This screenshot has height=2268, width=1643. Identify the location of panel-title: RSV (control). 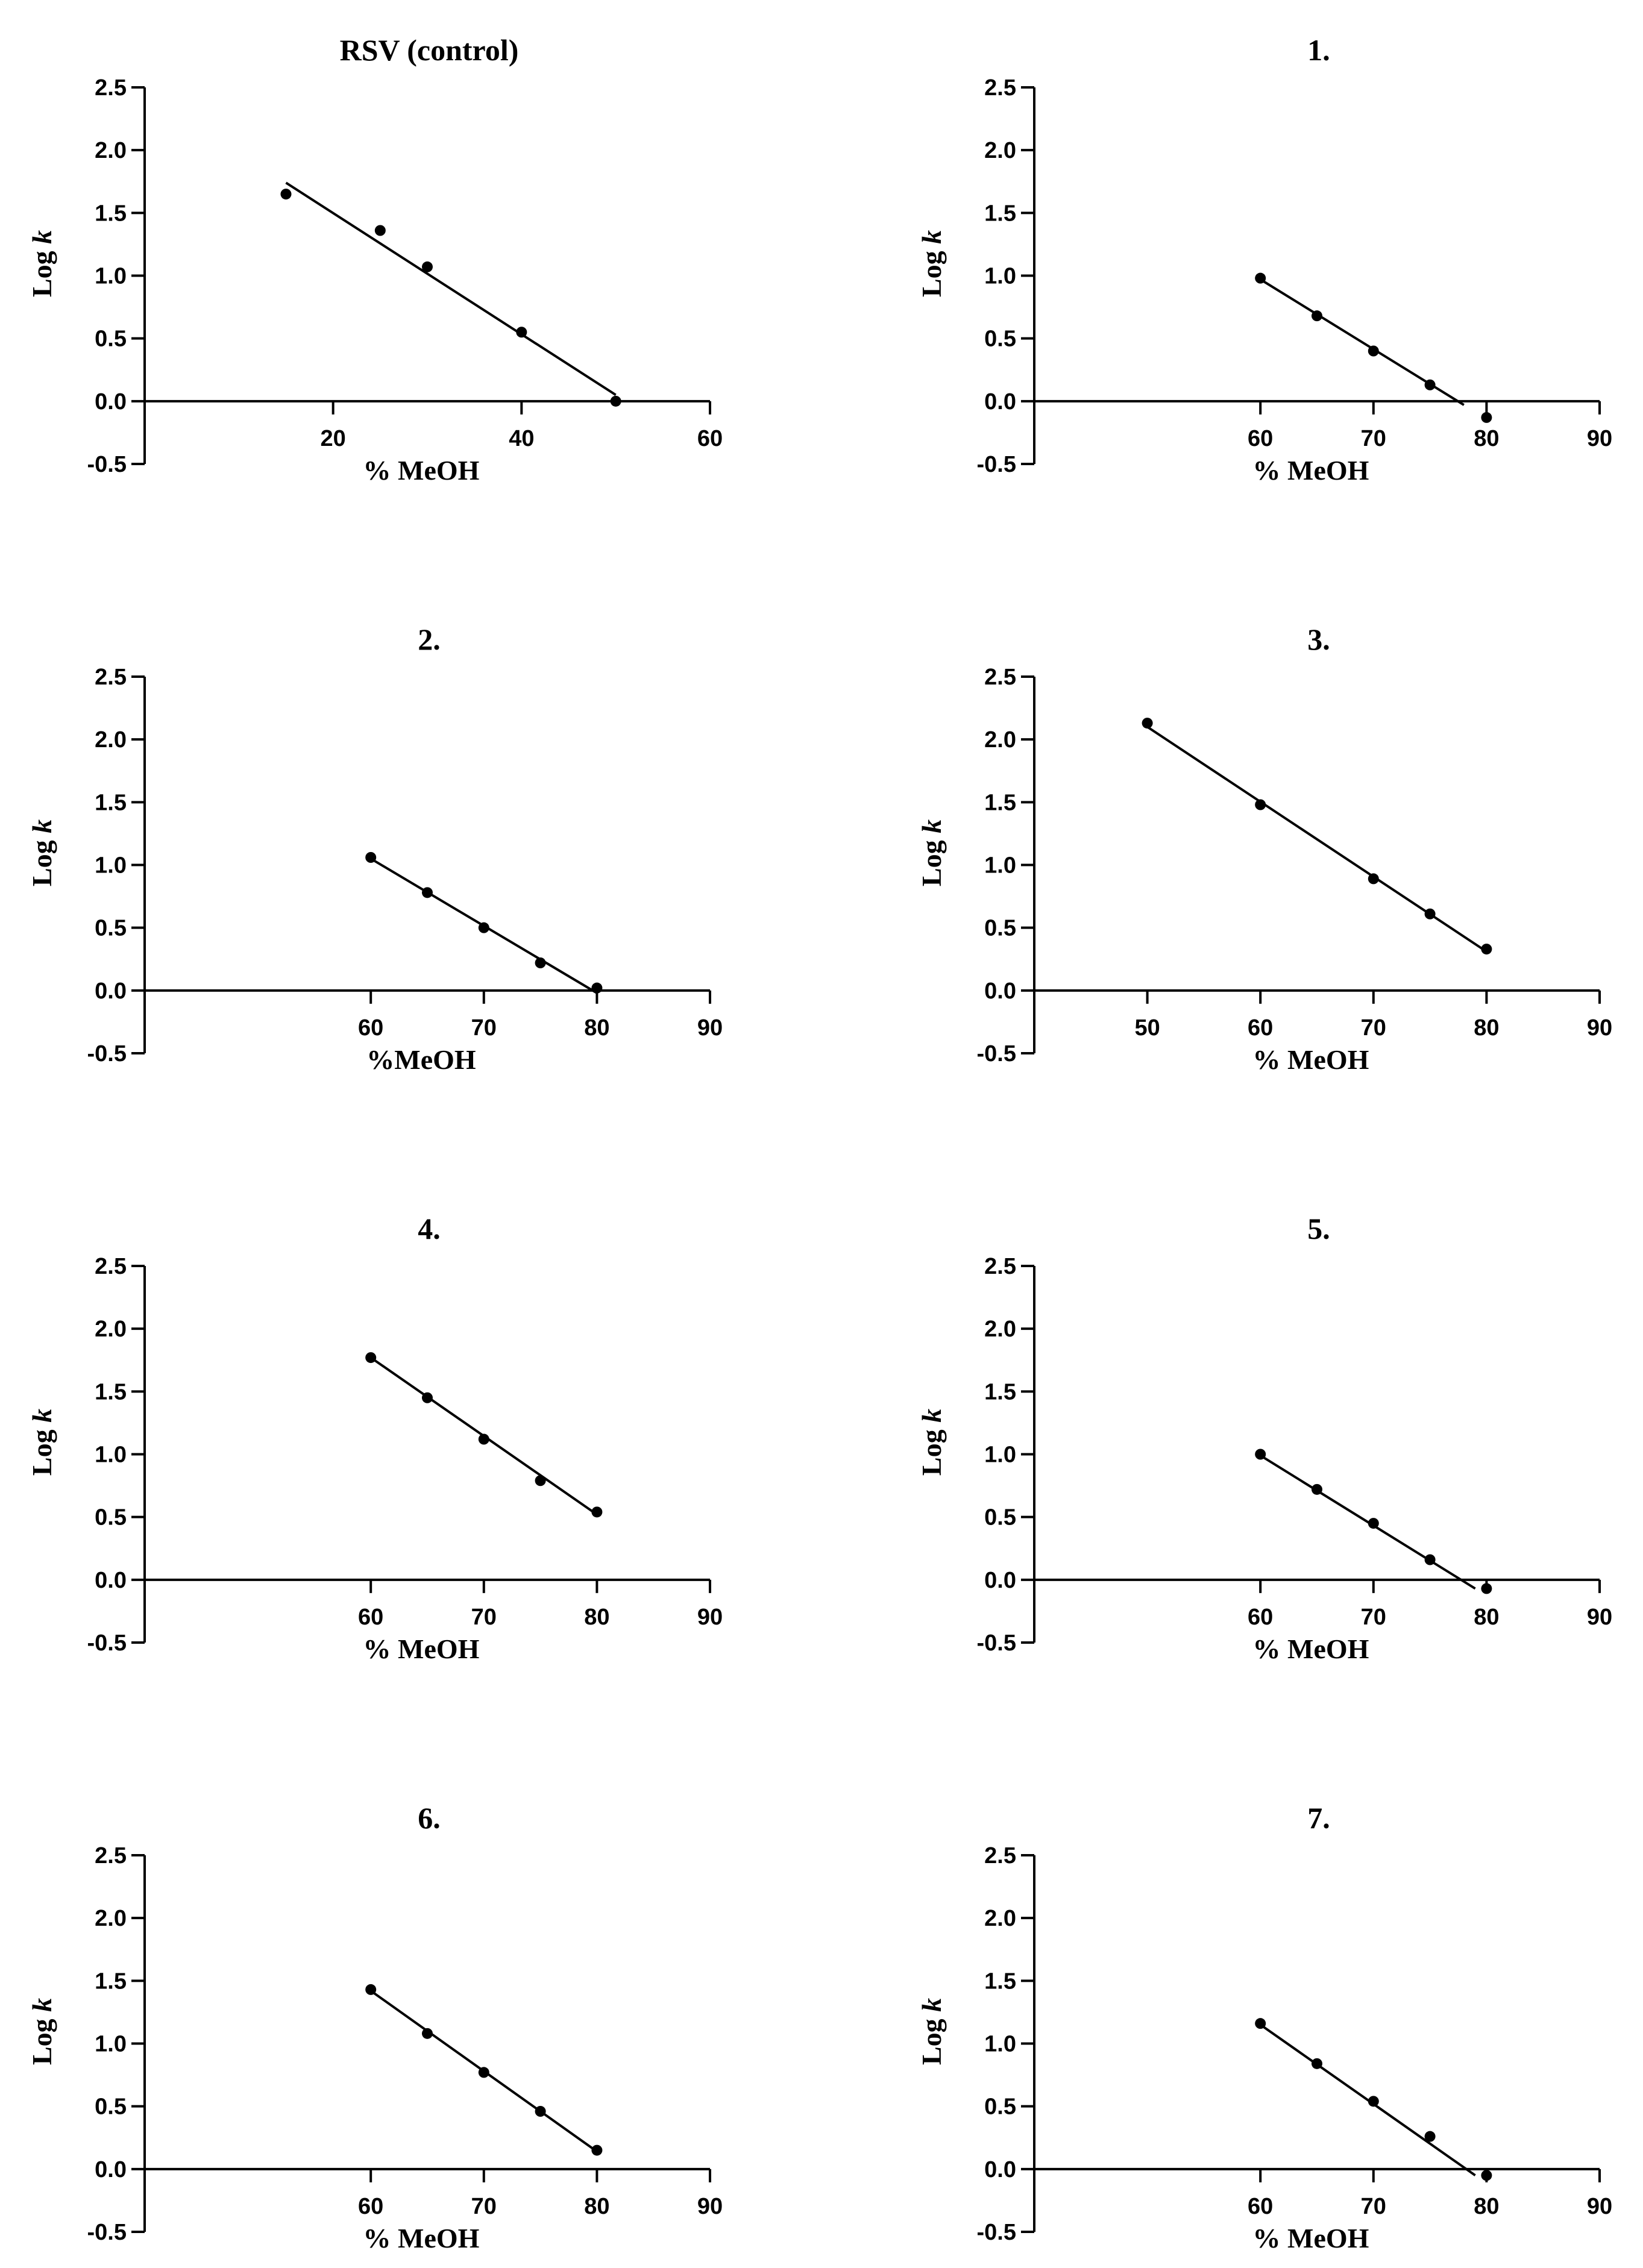
(430, 50).